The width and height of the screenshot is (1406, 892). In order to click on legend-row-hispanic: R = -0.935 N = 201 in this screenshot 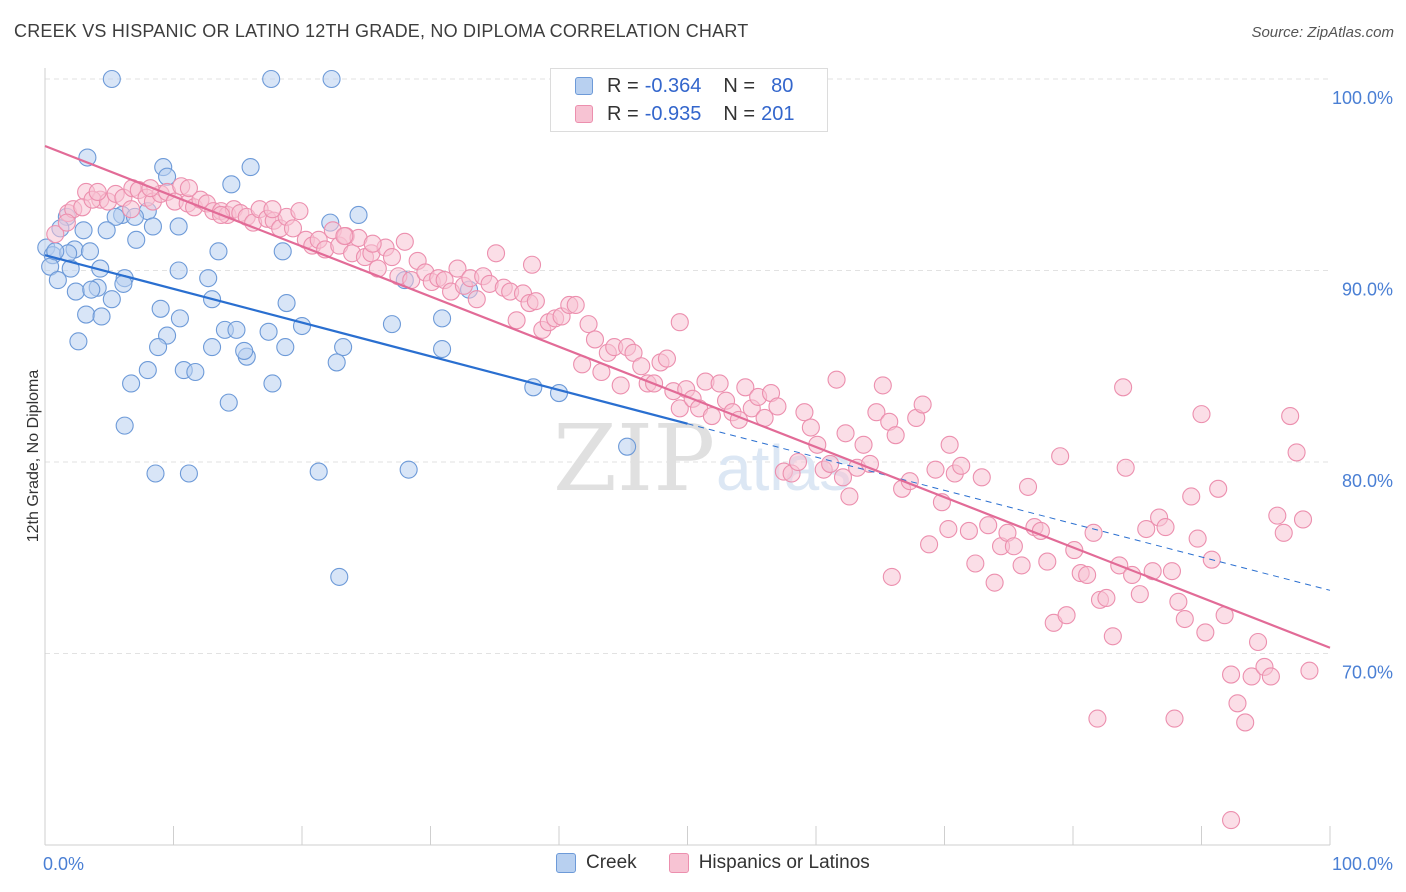, I will do `click(684, 114)`.